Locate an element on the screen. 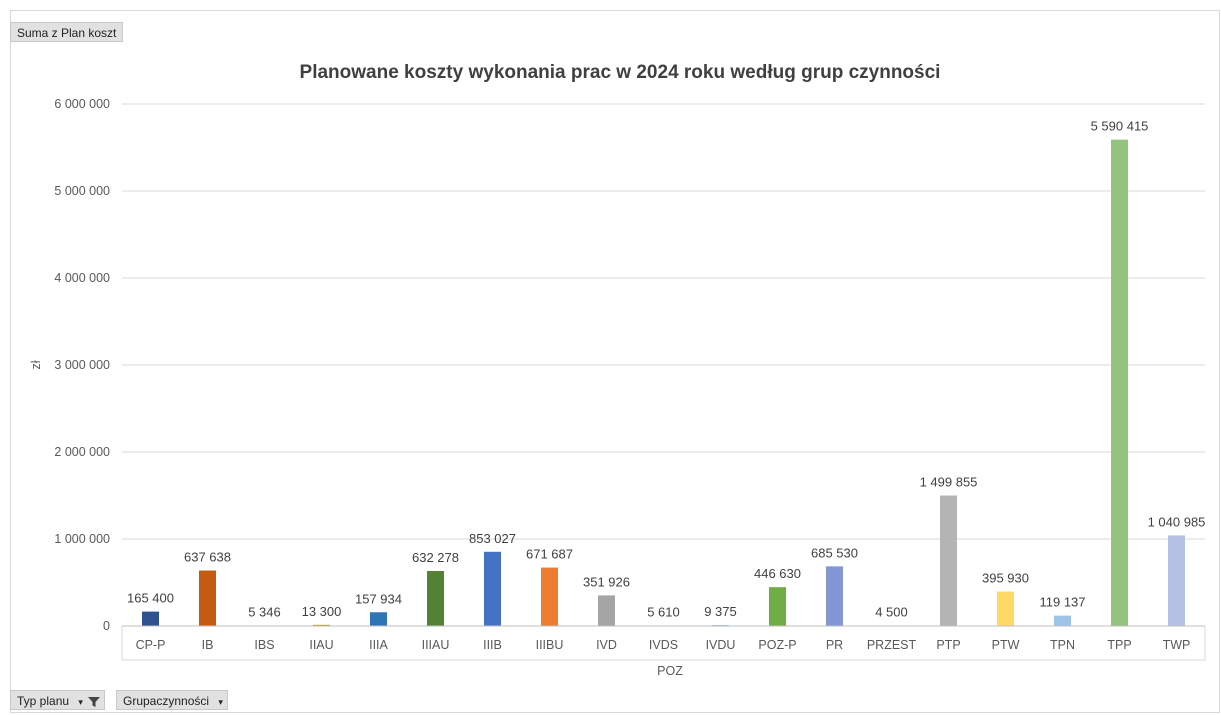  bar-pr is located at coordinates (834, 596).